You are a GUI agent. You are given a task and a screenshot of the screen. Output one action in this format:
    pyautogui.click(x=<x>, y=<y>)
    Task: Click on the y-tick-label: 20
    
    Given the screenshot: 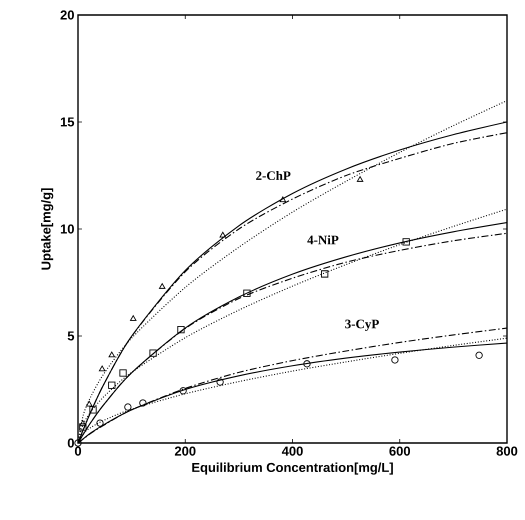 What is the action you would take?
    pyautogui.click(x=67, y=15)
    